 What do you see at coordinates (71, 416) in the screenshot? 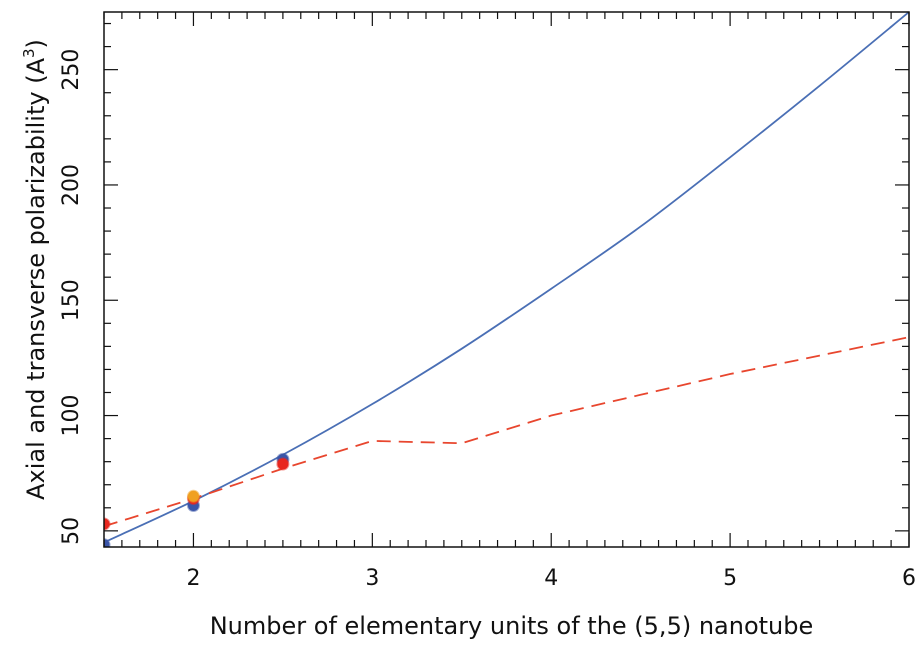
I see `y-tick-label: 100` at bounding box center [71, 416].